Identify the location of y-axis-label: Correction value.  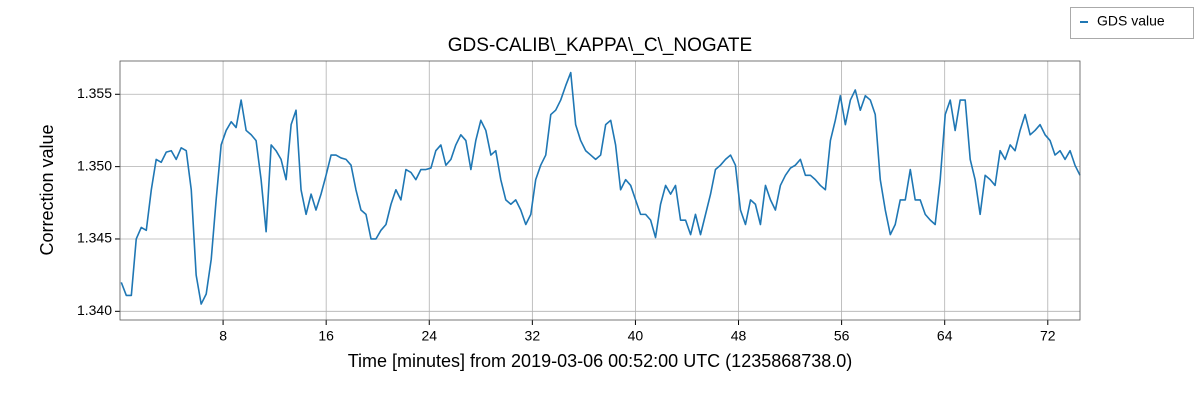
(47, 189).